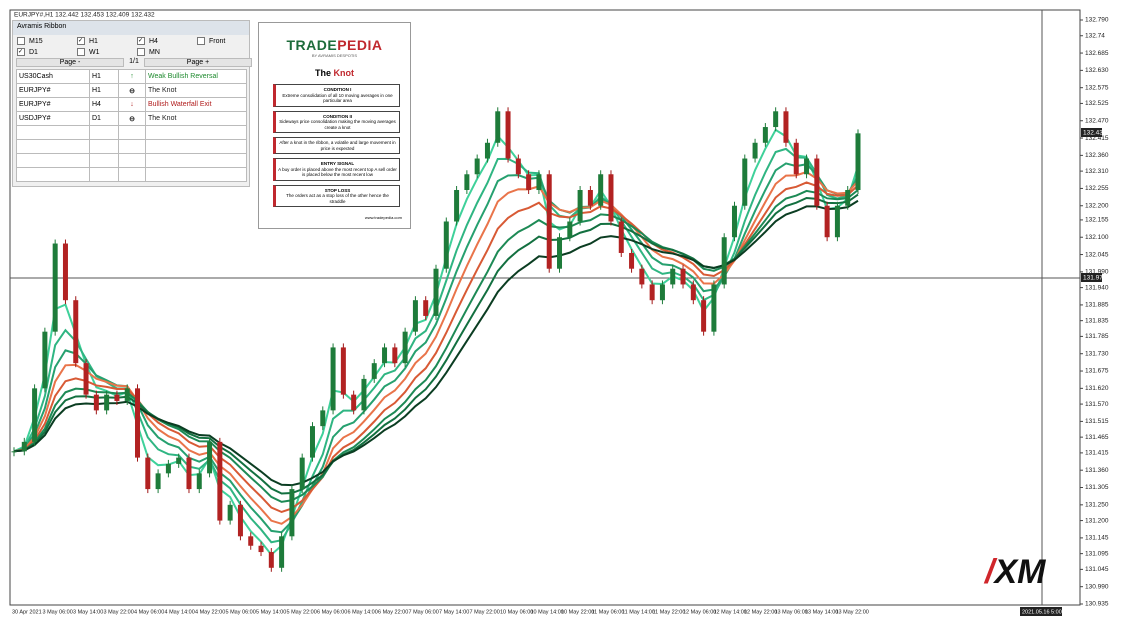 This screenshot has width=1122, height=626. I want to click on y-tick-label: 131.785, so click(1097, 336).